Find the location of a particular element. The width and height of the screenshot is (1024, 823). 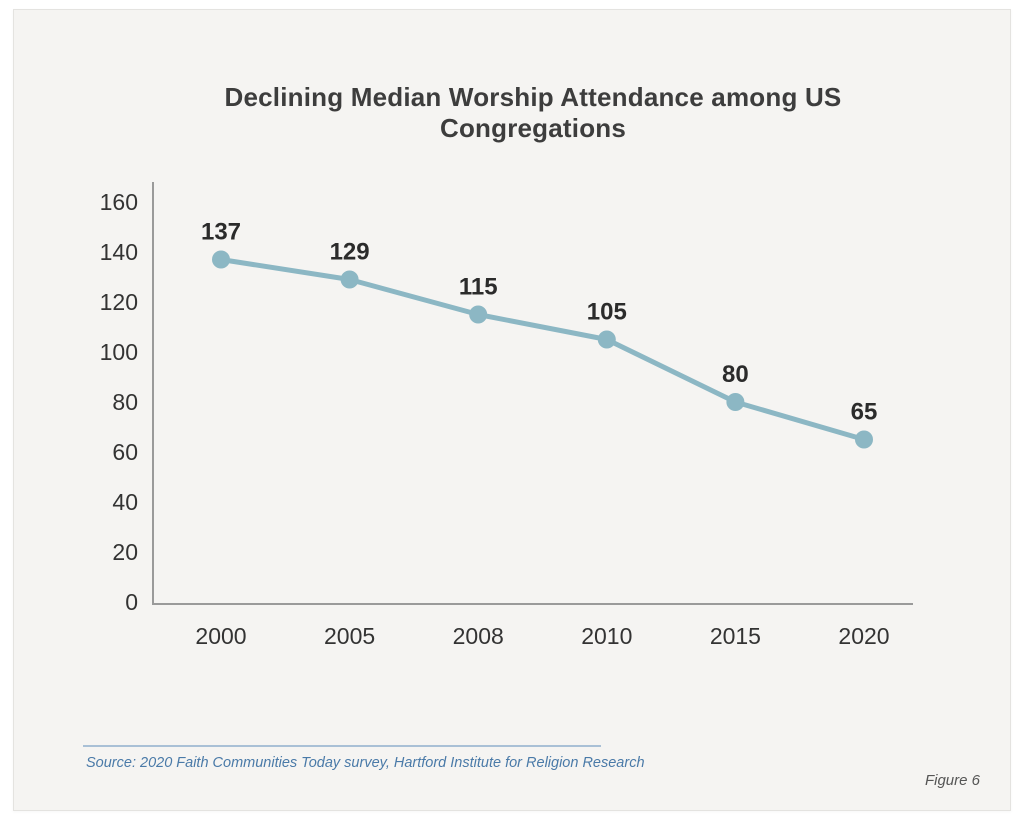

x-tick-label: 2005 is located at coordinates (349, 636).